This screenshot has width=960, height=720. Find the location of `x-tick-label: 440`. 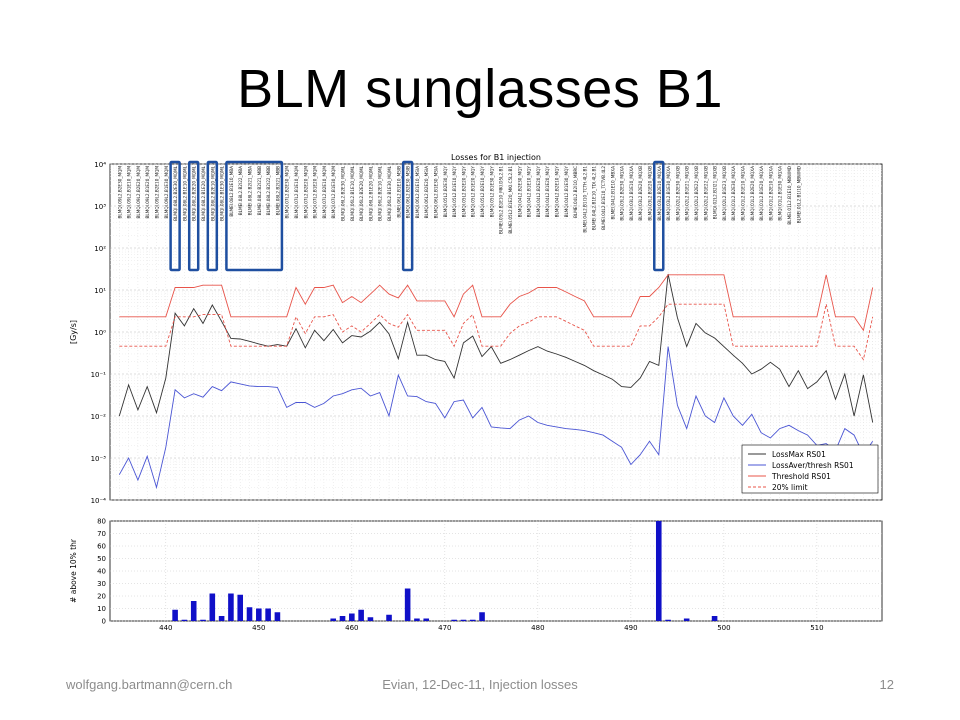

x-tick-label: 440 is located at coordinates (165, 628).